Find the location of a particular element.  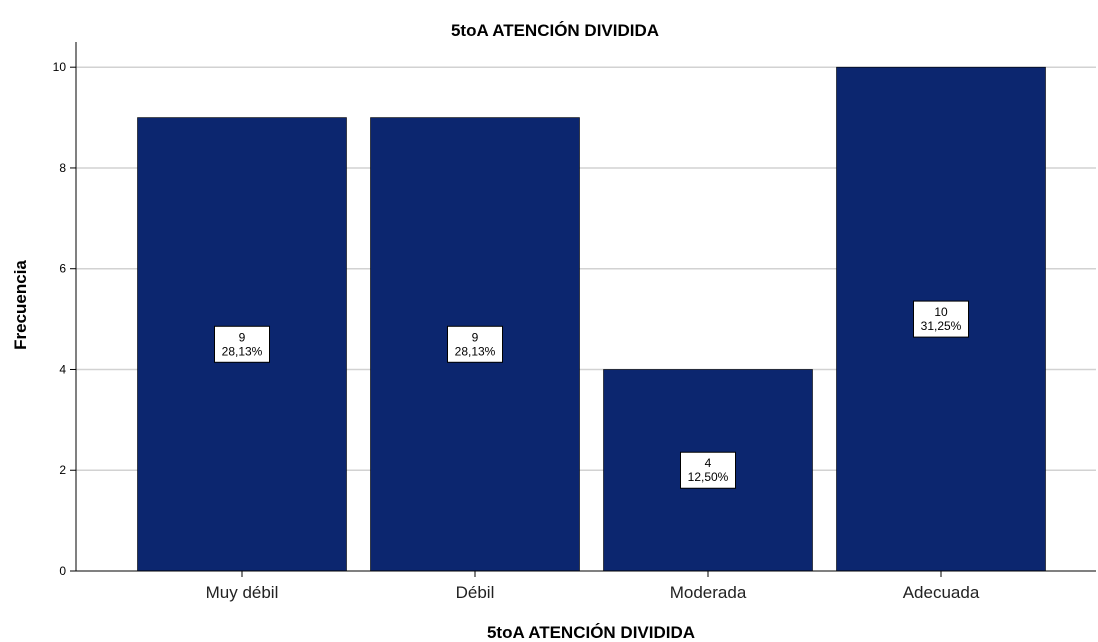

y-axis-title: Frecuencia is located at coordinates (20, 305).